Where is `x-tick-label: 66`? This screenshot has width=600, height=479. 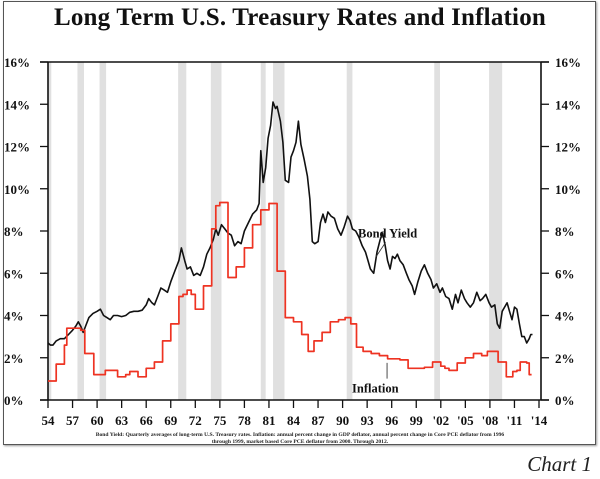
x-tick-label: 66 is located at coordinates (147, 420).